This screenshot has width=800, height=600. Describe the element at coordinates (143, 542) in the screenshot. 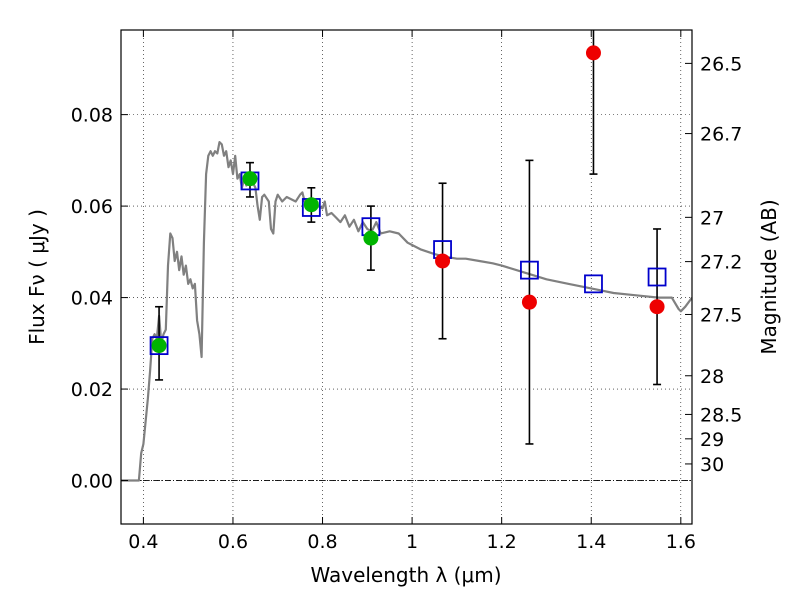

I see `x-tick-label: 0.4` at that location.